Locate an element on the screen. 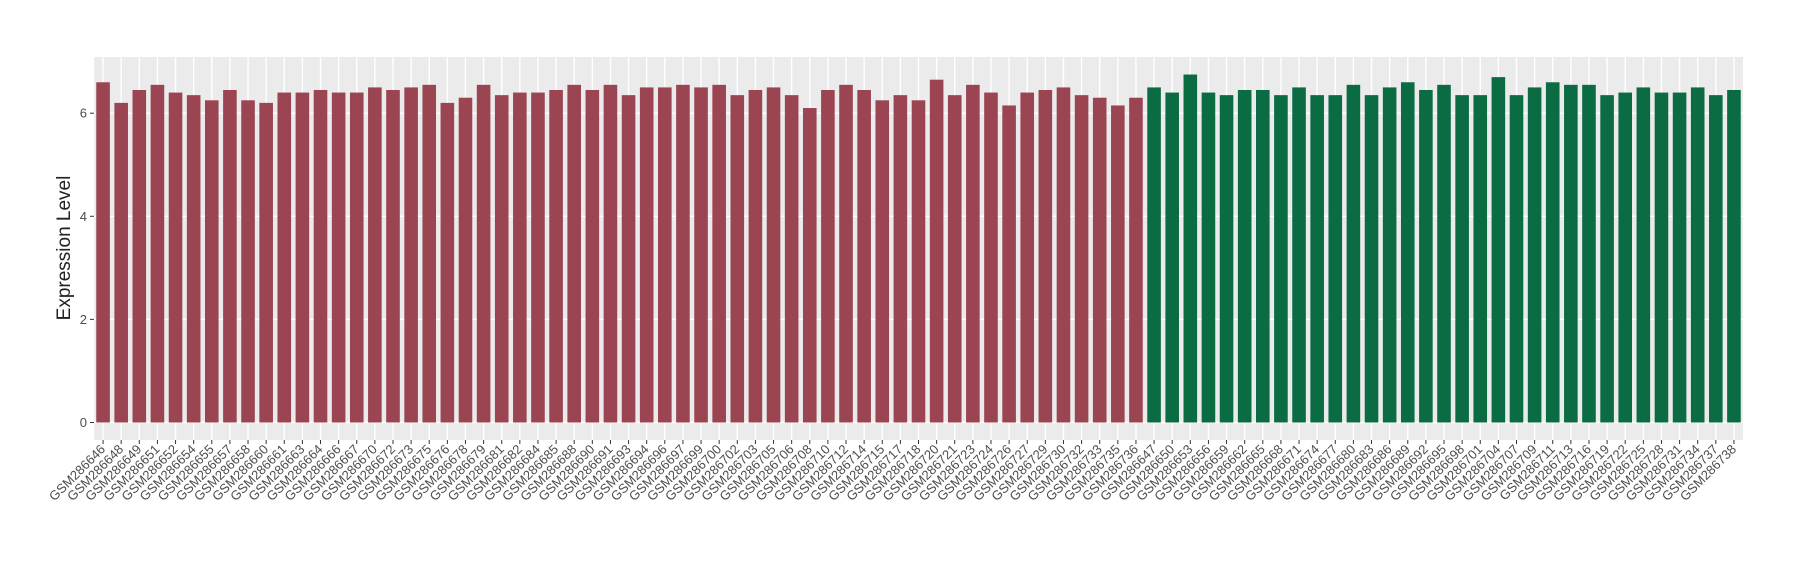 This screenshot has width=1800, height=580. y-axis-title: Expression Level is located at coordinates (64, 248).